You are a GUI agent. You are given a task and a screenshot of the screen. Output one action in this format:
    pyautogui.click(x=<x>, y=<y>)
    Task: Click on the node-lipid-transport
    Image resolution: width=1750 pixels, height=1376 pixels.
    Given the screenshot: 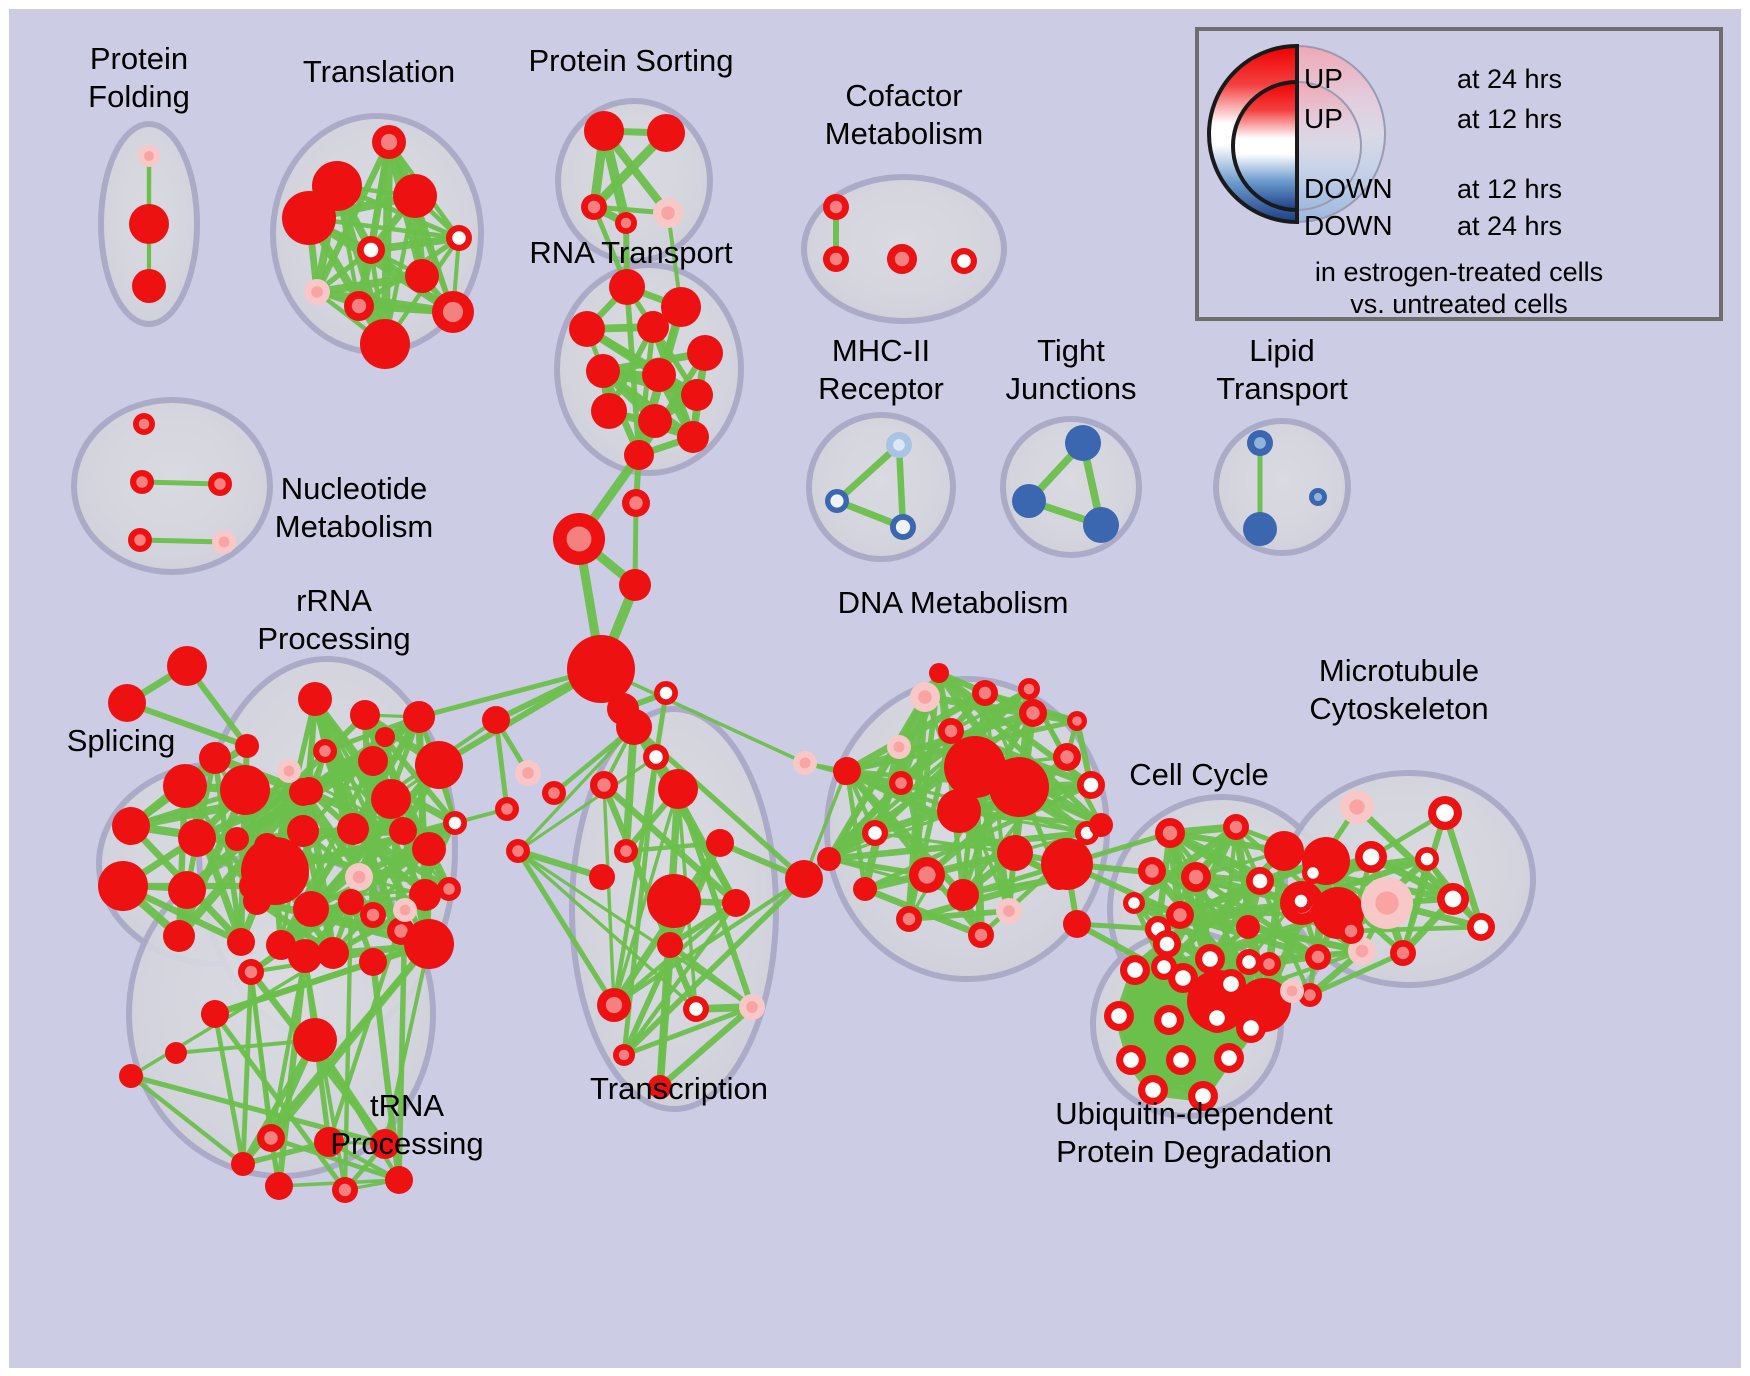 What is the action you would take?
    pyautogui.click(x=1260, y=529)
    